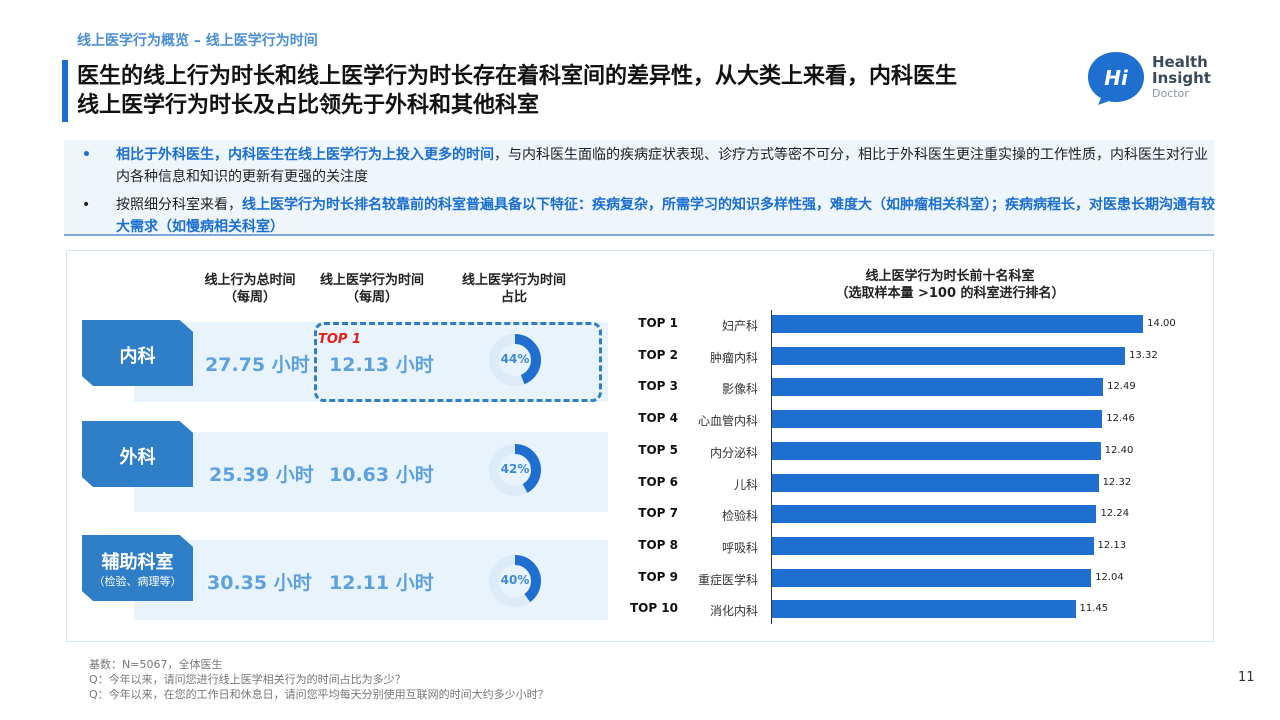  Describe the element at coordinates (1121, 387) in the screenshot. I see `bar-value-label: 12.49` at that location.